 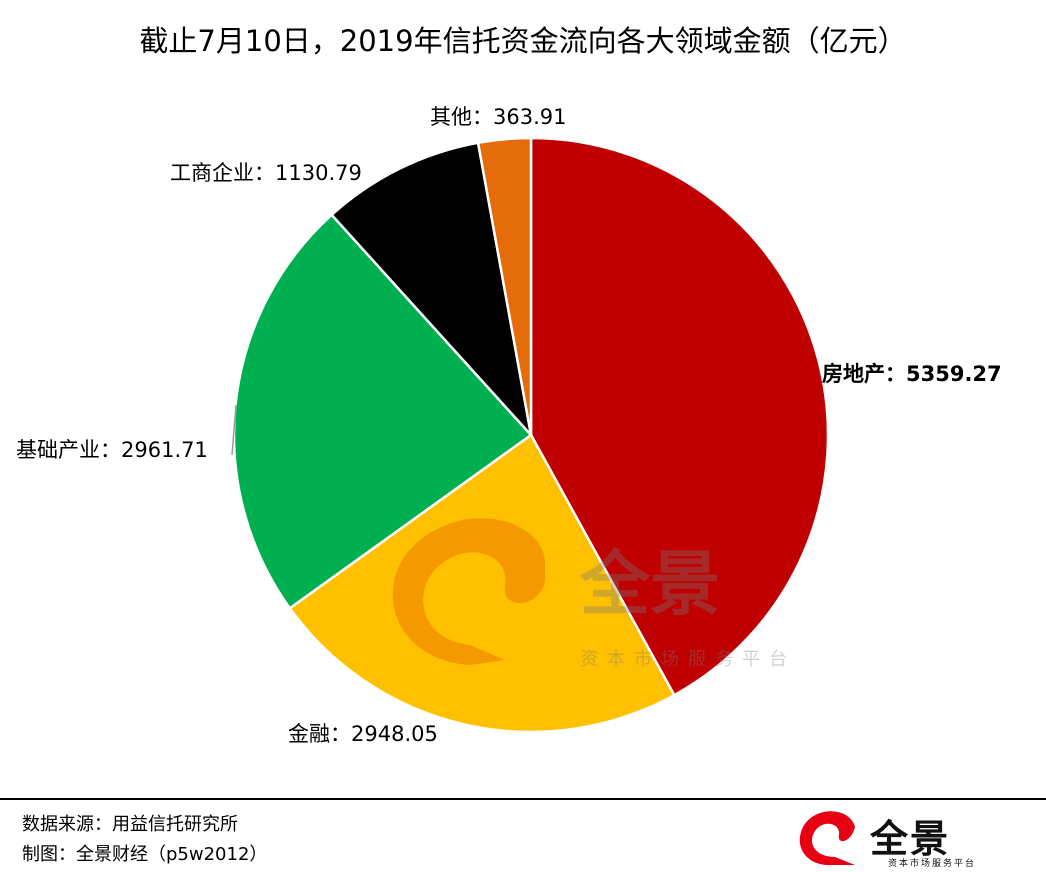 I want to click on chart-title: 截止7月10日，2019年信托资金流向各大领域金额（亿元）, so click(x=523, y=41).